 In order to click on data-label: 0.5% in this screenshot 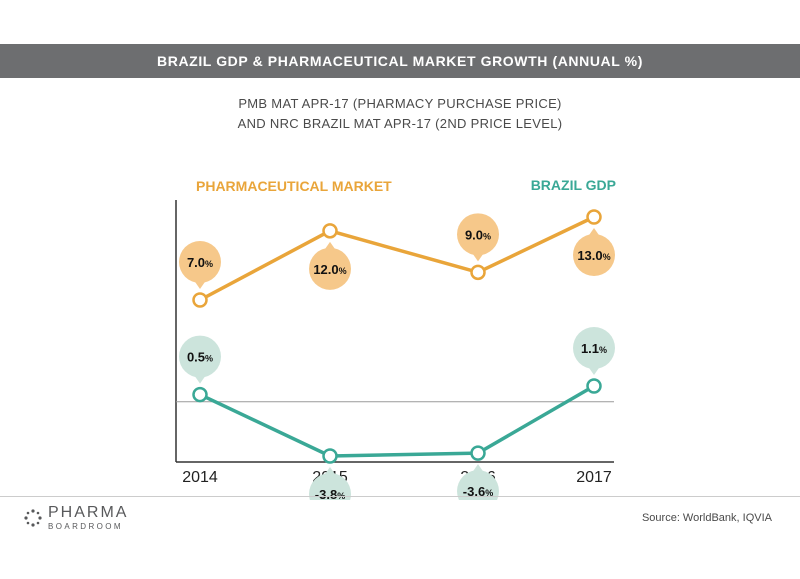, I will do `click(200, 357)`.